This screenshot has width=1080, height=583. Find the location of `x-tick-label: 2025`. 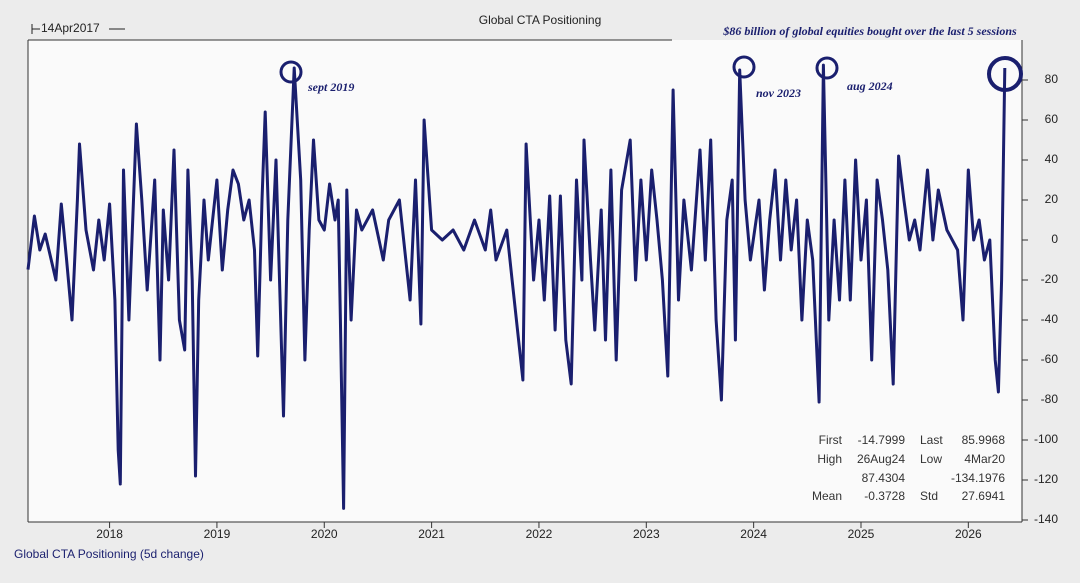

x-tick-label: 2025 is located at coordinates (861, 534).